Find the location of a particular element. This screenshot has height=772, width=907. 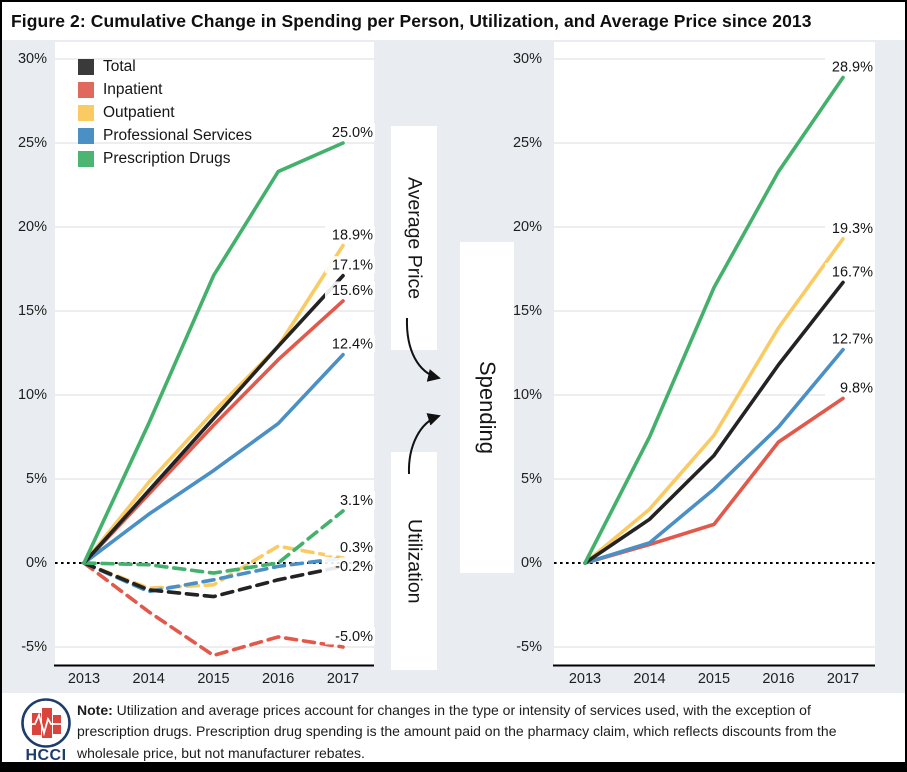

legend-label: Inpatient is located at coordinates (133, 89).